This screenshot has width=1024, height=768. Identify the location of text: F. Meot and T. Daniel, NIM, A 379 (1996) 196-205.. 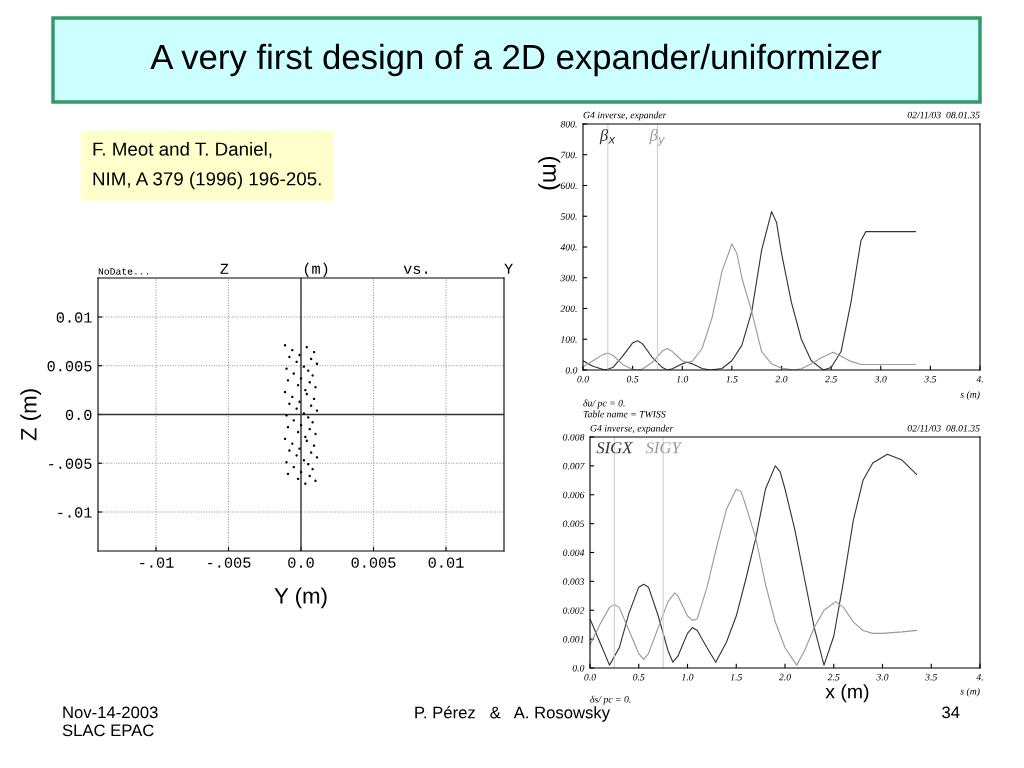
(207, 166).